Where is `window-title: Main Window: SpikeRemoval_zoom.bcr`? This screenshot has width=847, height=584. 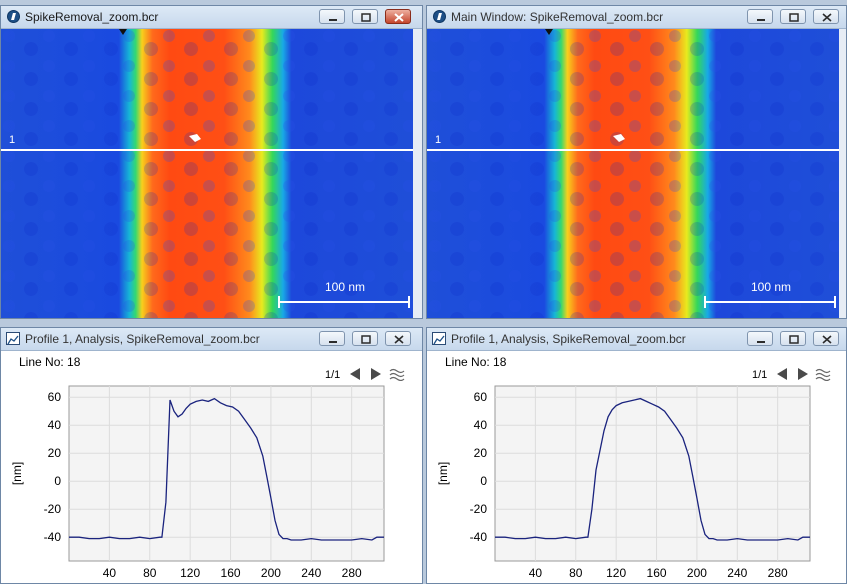
window-title: Main Window: SpikeRemoval_zoom.bcr is located at coordinates (557, 17).